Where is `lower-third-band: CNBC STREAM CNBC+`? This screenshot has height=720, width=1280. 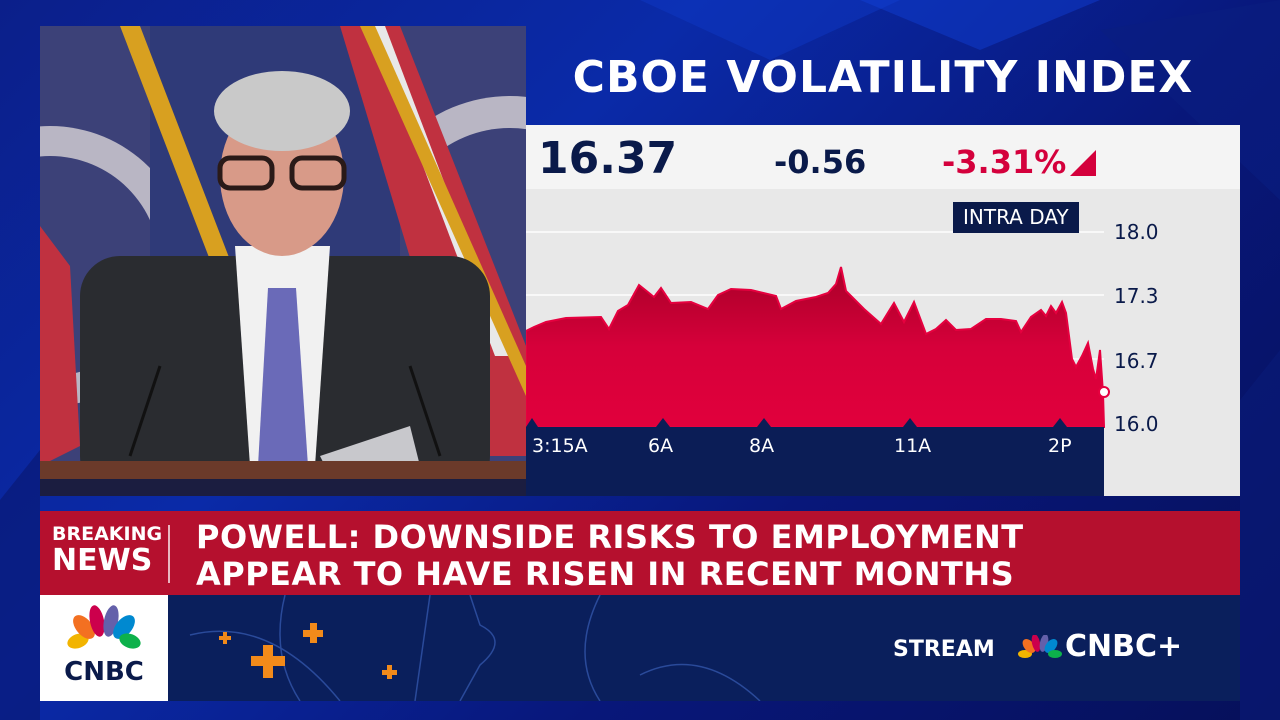 lower-third-band: CNBC STREAM CNBC+ is located at coordinates (640, 648).